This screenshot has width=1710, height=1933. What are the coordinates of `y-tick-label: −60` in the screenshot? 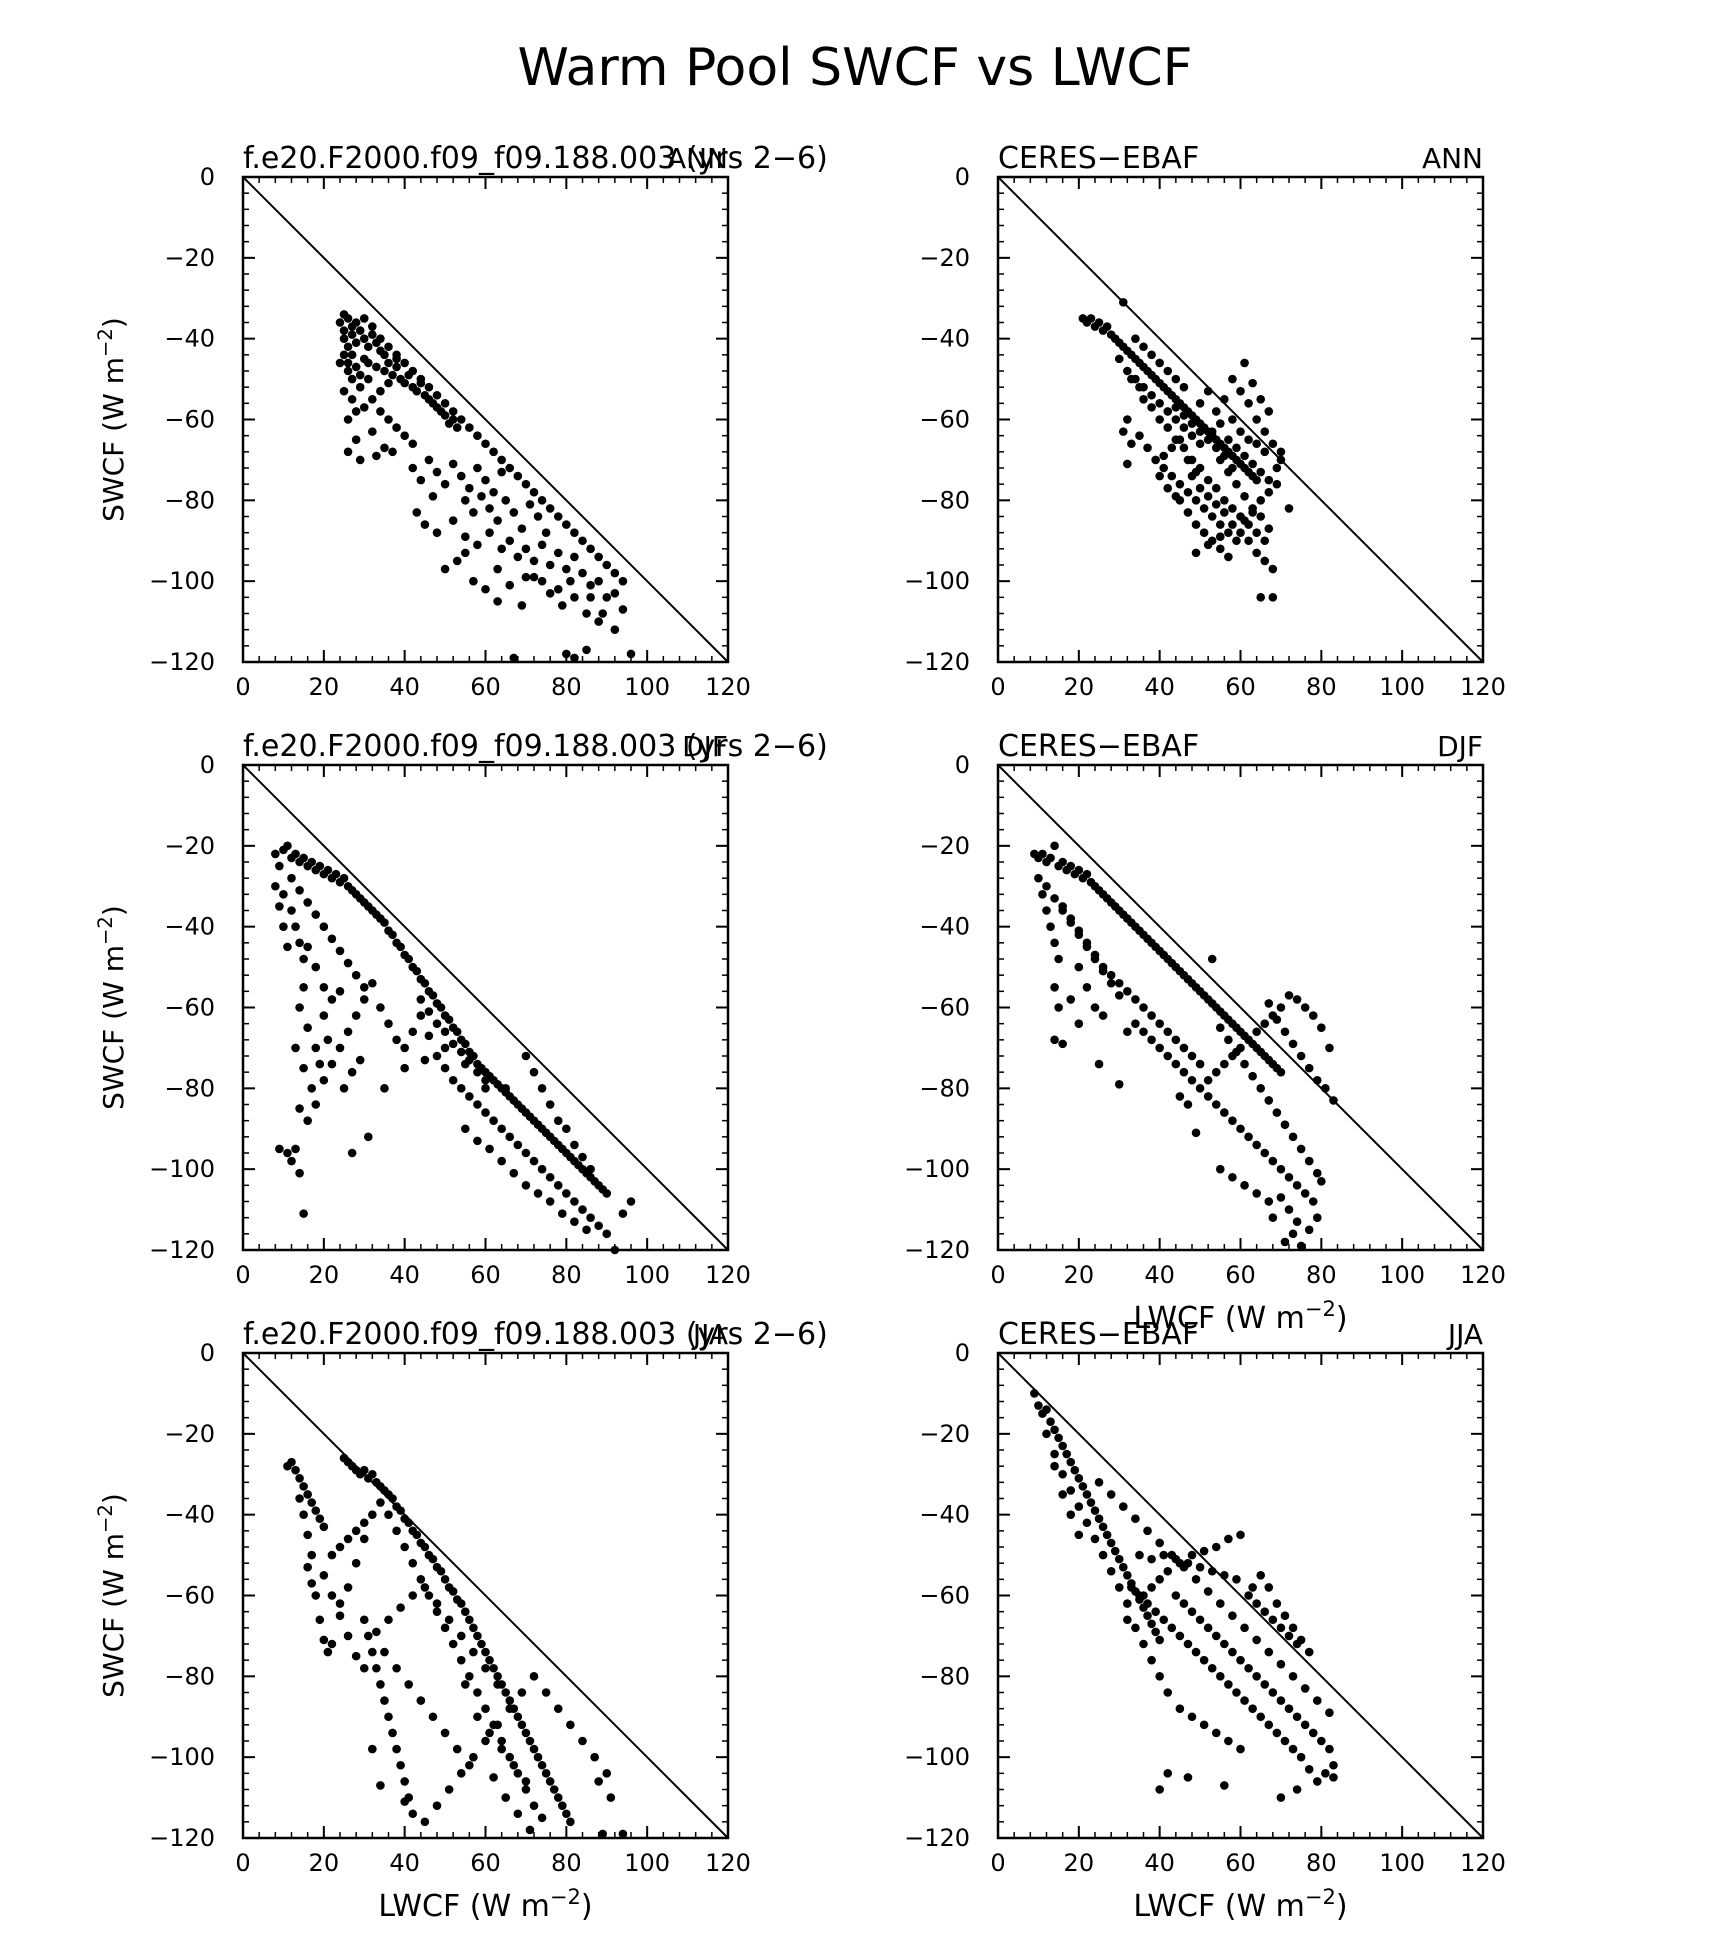 It's located at (944, 420).